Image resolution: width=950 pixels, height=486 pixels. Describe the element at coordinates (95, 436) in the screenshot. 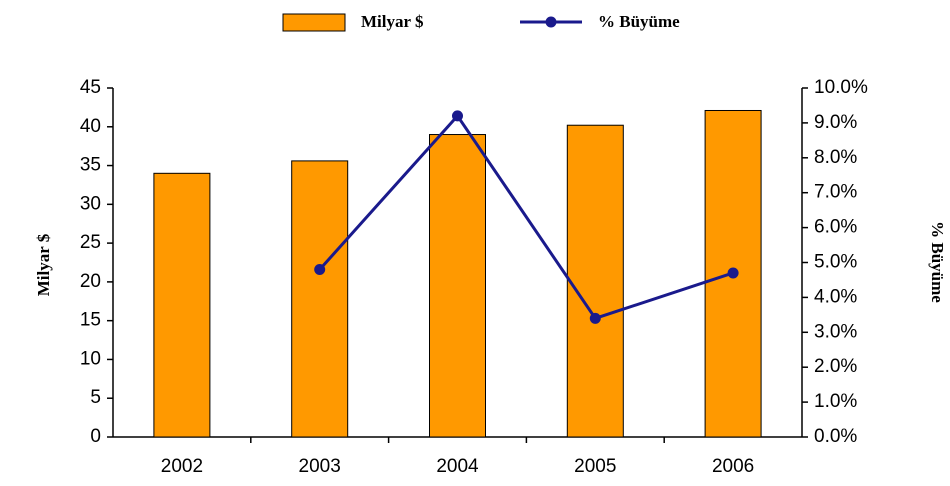

I see `y-tick-label: 0` at that location.